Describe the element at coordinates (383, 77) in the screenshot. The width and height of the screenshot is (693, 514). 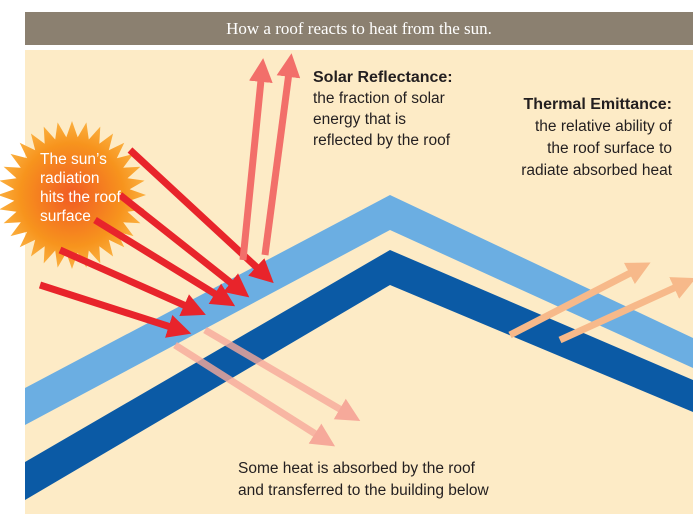
I see `reflectance-title: Solar Reflectance:` at that location.